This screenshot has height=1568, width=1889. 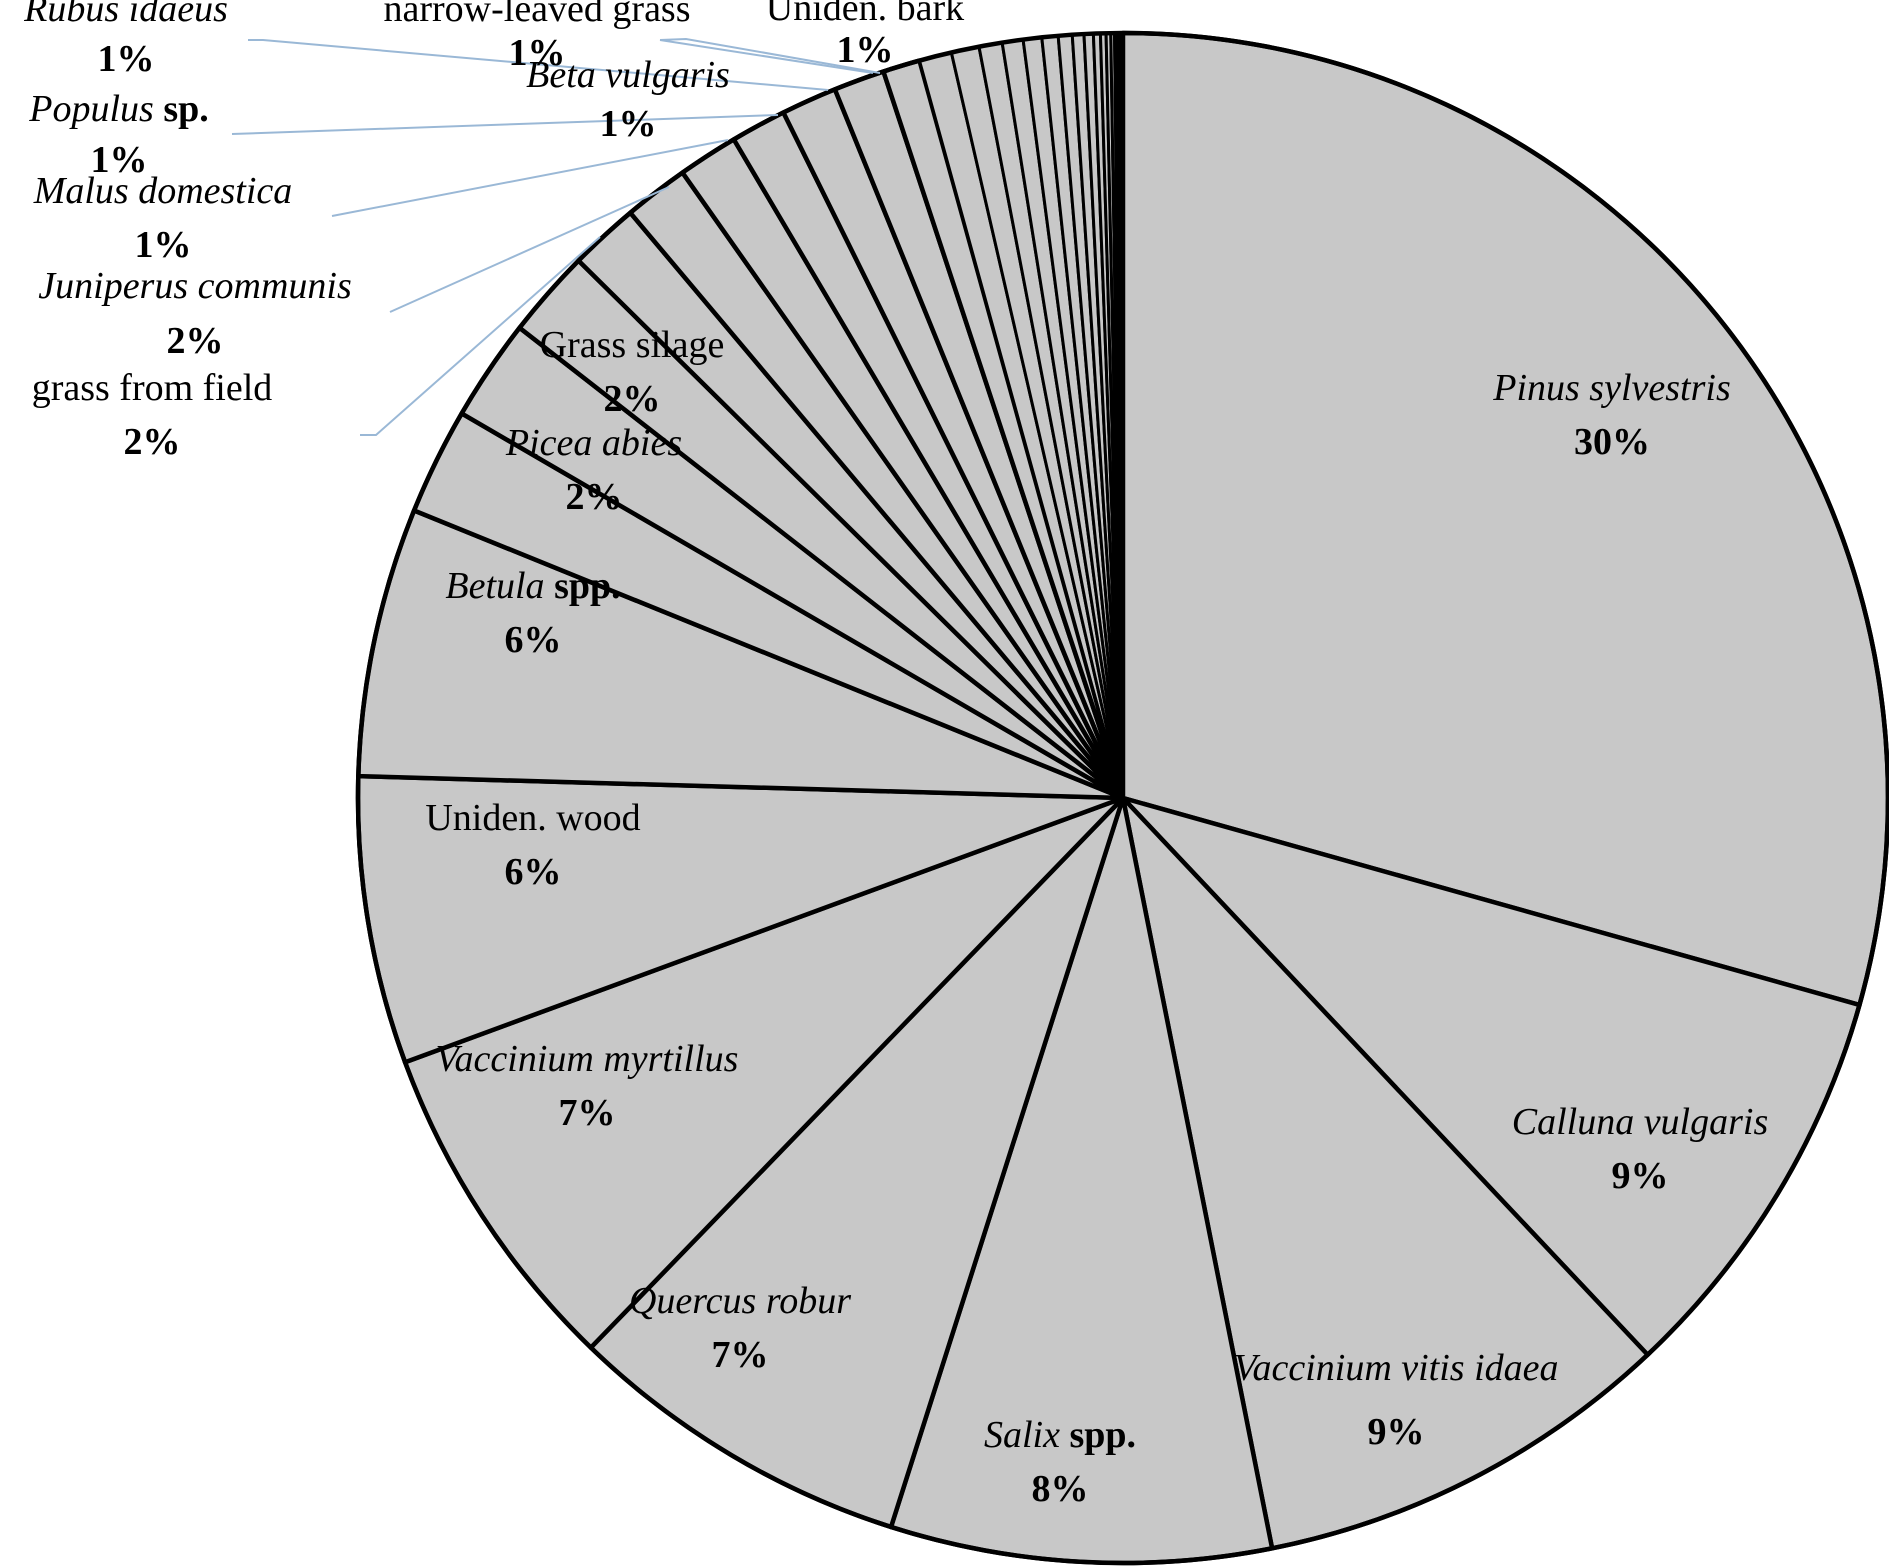 I want to click on slice-label: Uniden. bark, so click(x=865, y=14).